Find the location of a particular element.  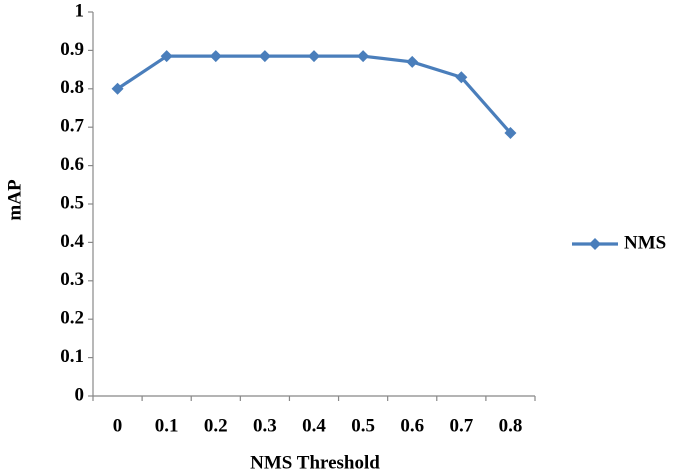

legend-marker is located at coordinates (595, 244).